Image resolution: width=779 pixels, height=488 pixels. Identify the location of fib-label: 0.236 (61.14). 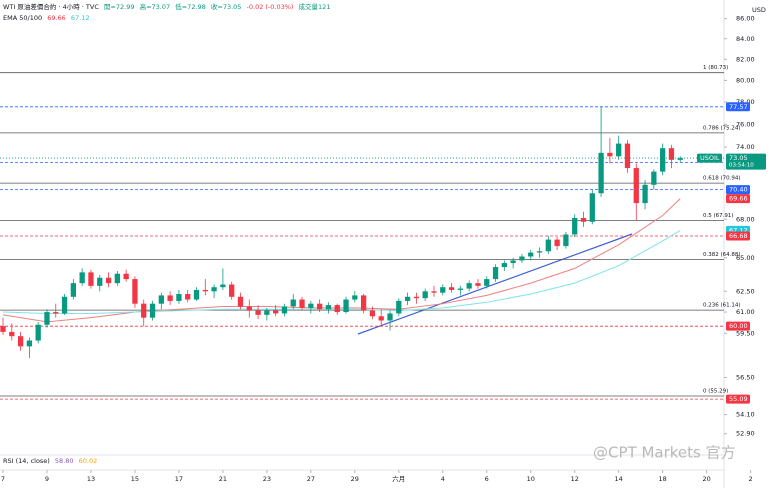
(722, 306).